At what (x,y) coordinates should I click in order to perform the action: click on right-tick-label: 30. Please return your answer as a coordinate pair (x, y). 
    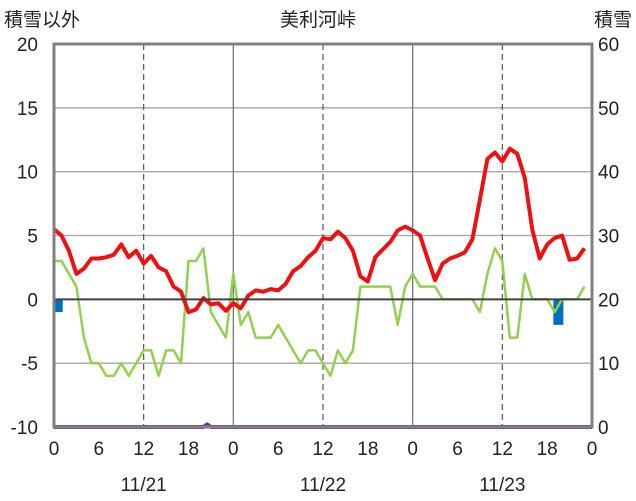
    Looking at the image, I should click on (608, 237).